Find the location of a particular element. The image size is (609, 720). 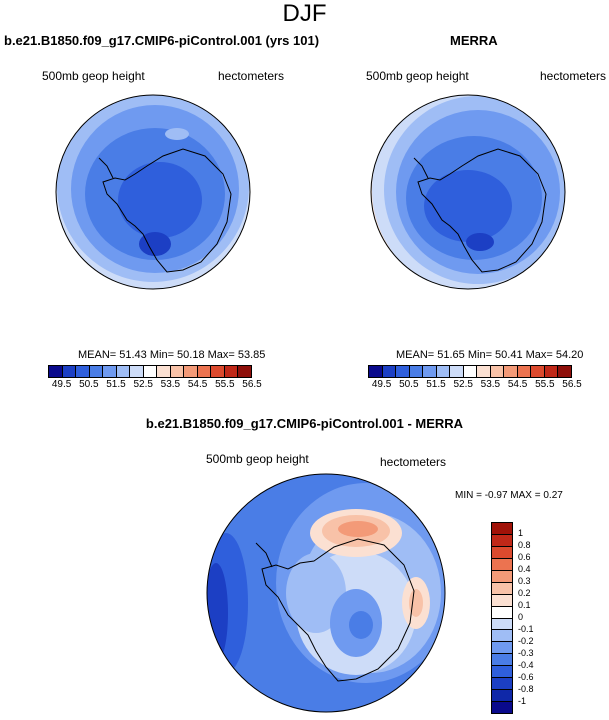

colorbar-tick-label: 0.1 is located at coordinates (524, 605).